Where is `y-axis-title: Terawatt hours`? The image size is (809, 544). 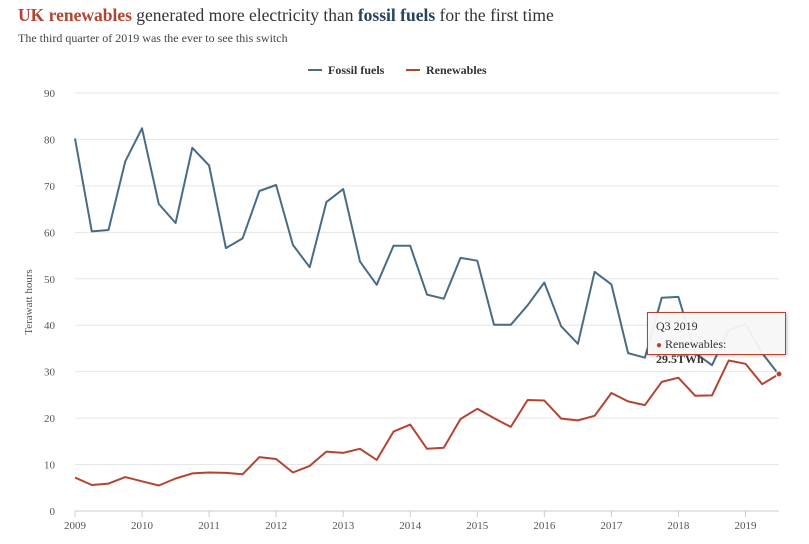
y-axis-title: Terawatt hours is located at coordinates (29, 302).